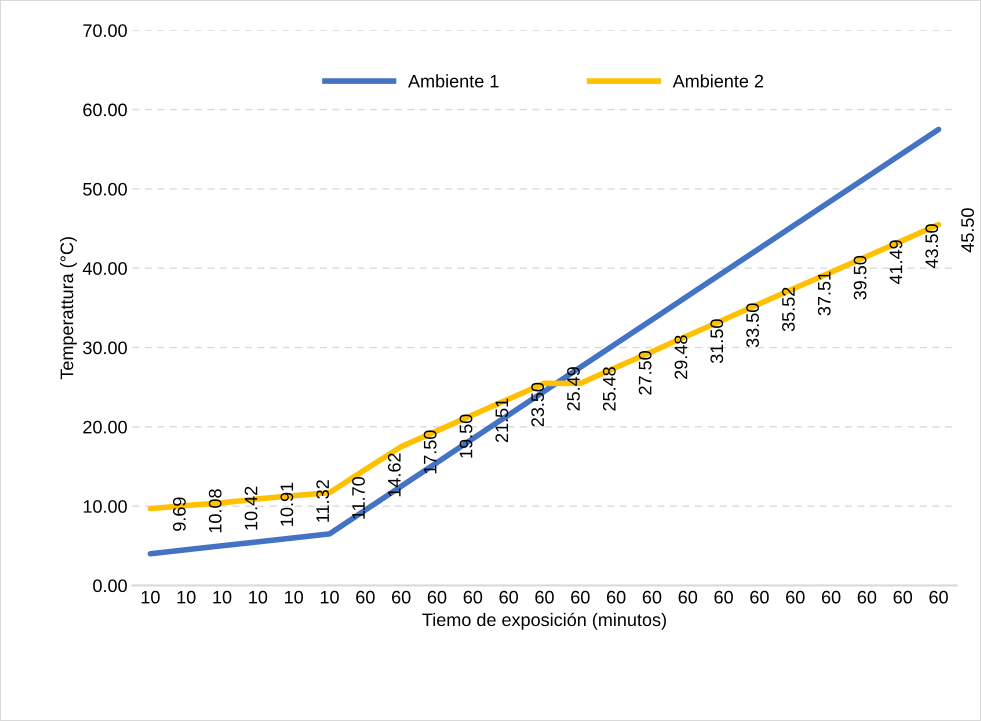 The height and width of the screenshot is (721, 981). I want to click on y-tick-label: 0.00, so click(110, 585).